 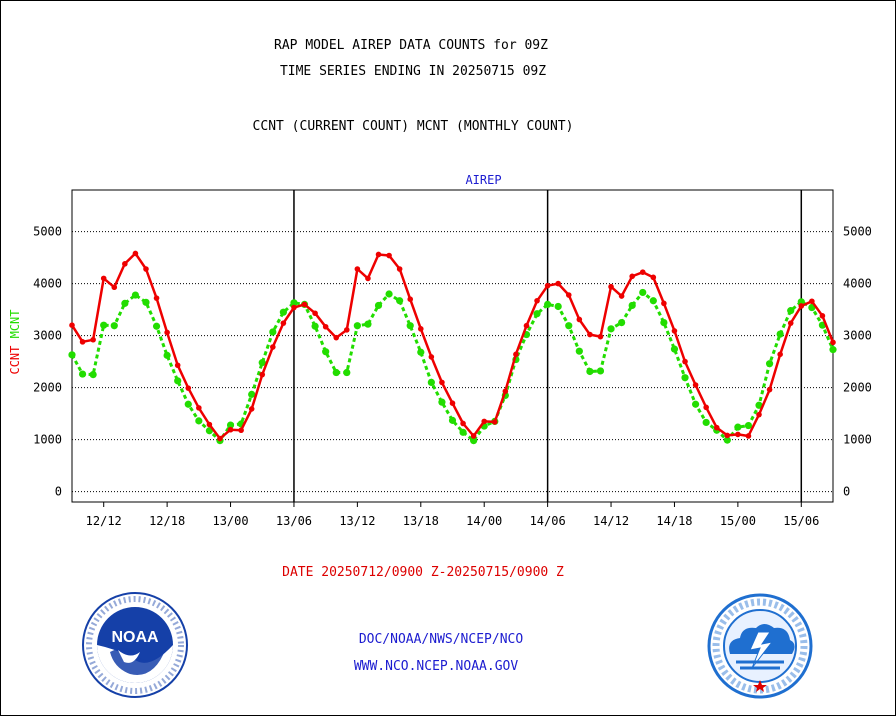 What do you see at coordinates (15, 323) in the screenshot?
I see `y-axis-label-mcnt: MCNT` at bounding box center [15, 323].